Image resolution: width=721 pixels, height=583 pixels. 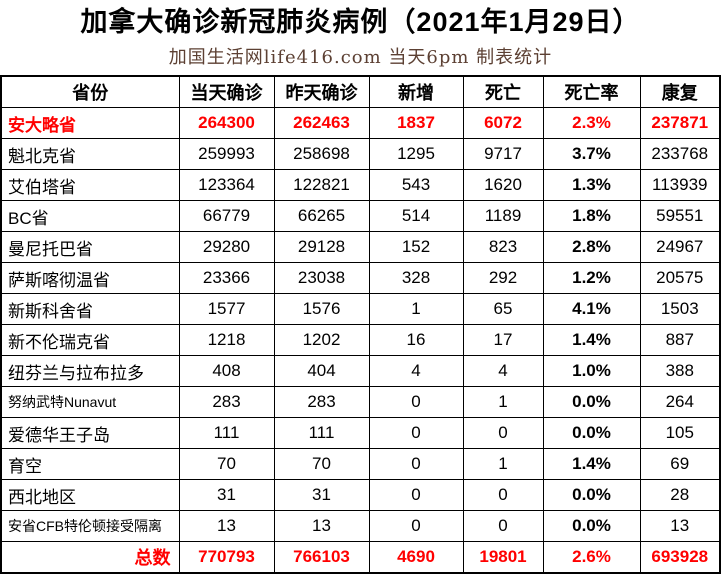 I want to click on column-header-province: 省份, so click(x=90, y=92).